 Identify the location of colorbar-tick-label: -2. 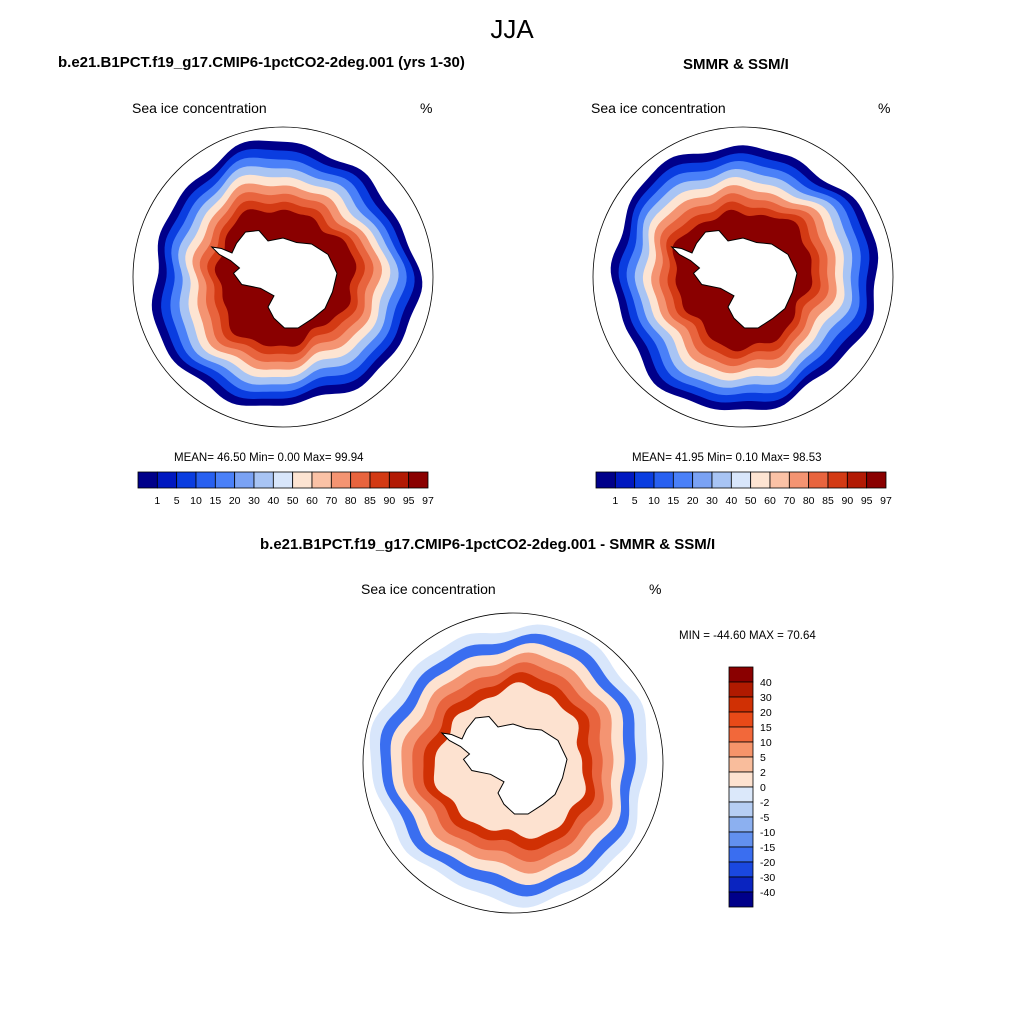
(764, 803).